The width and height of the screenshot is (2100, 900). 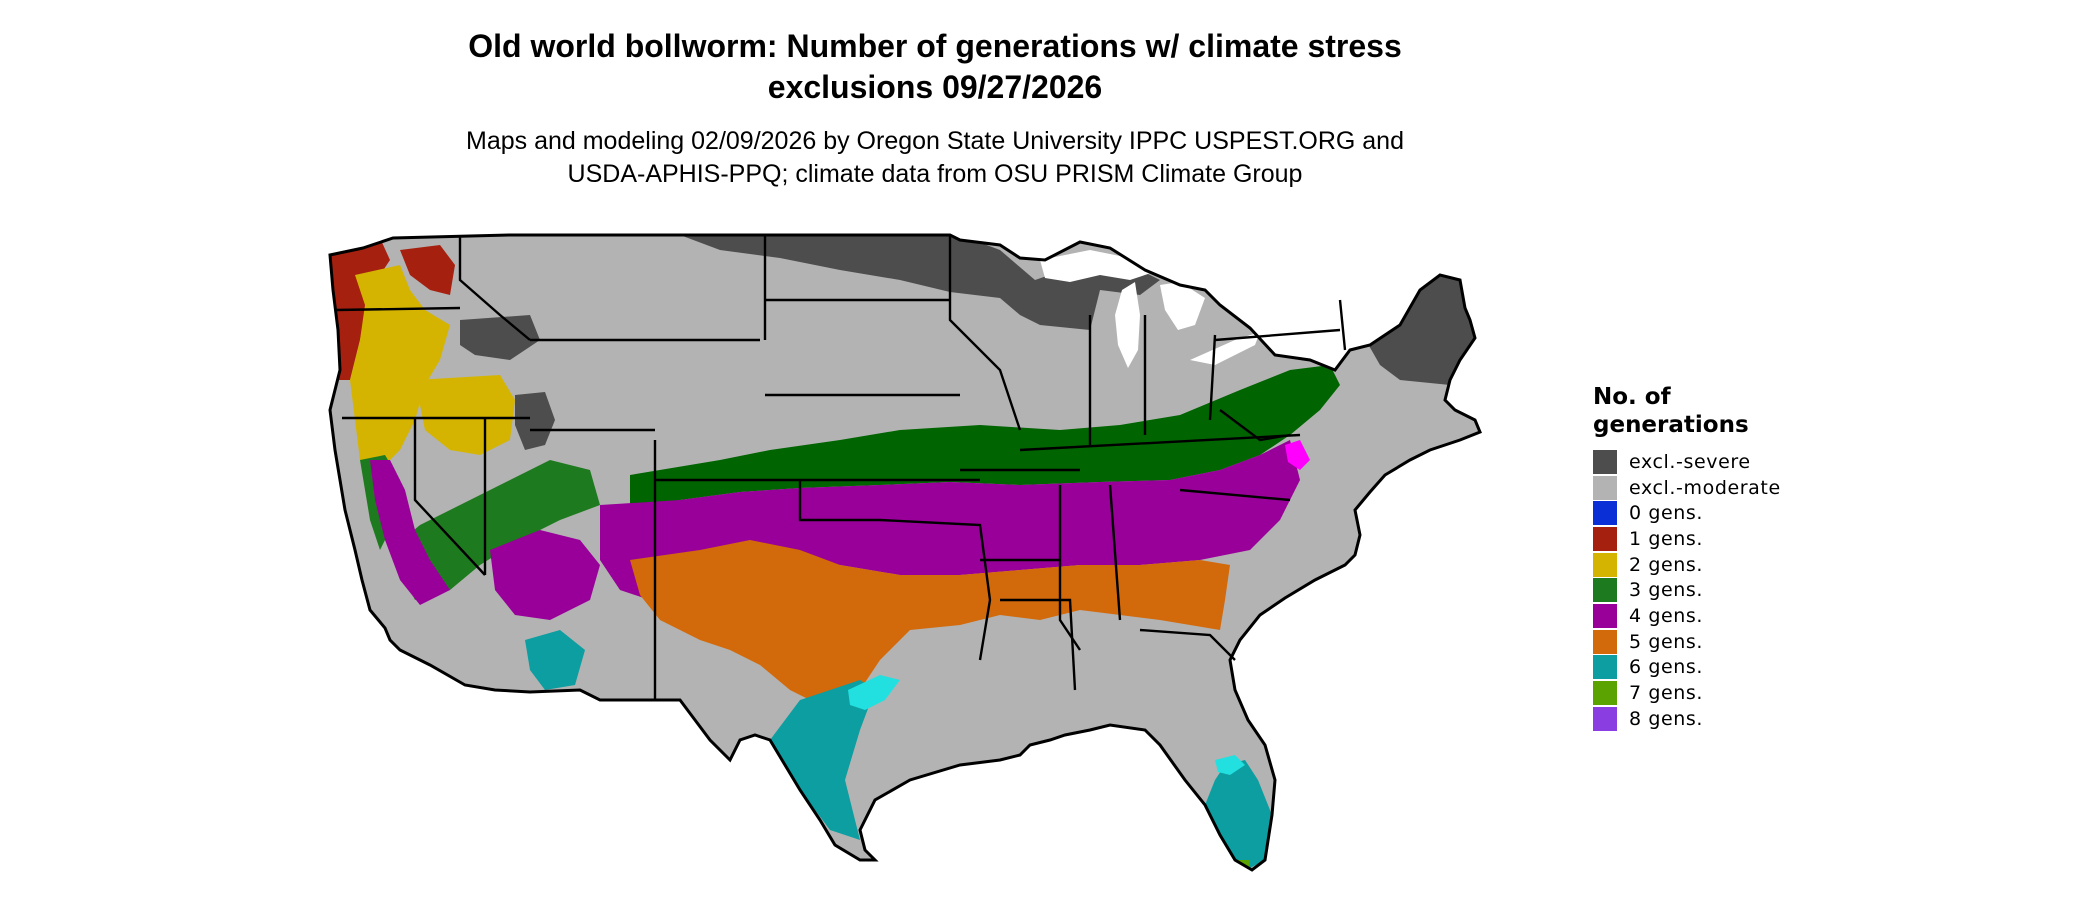 I want to click on region-5-gen-south, so click(x=930, y=625).